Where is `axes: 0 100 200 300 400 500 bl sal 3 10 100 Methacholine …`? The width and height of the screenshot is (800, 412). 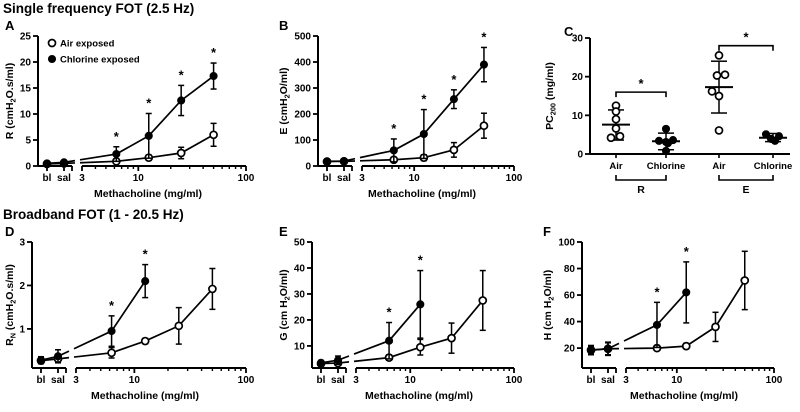
axes: 0 100 200 300 400 500 bl sal 3 10 100 Methacholine … is located at coordinates (408, 116).